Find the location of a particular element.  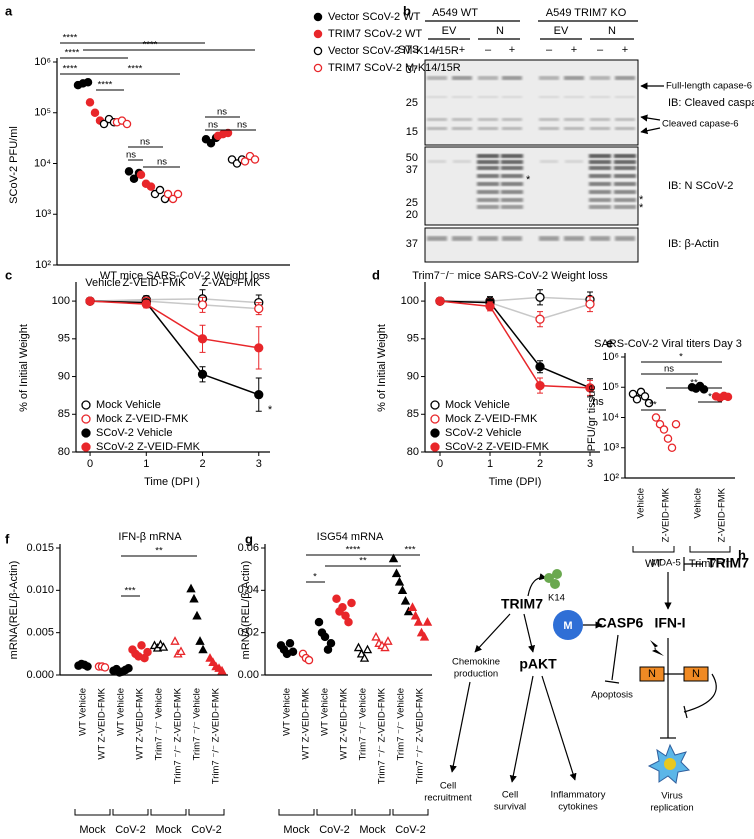

significance: * is located at coordinates (710, 397).